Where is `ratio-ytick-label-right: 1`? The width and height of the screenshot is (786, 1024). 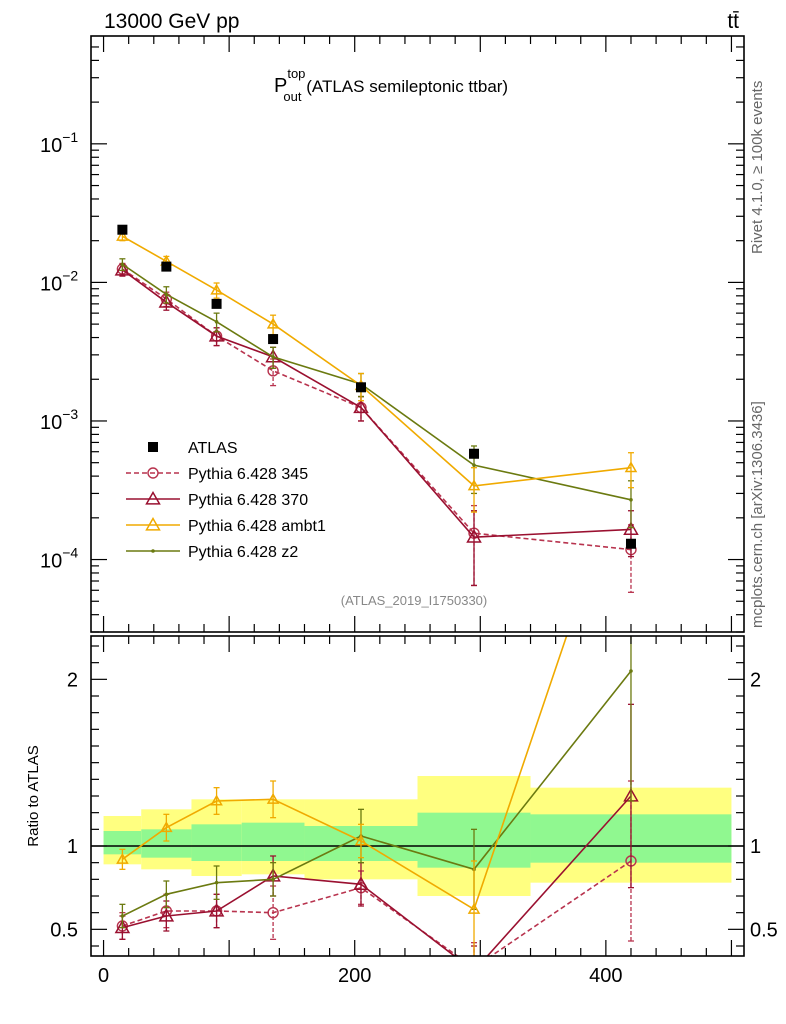
ratio-ytick-label-right: 1 is located at coordinates (755, 847).